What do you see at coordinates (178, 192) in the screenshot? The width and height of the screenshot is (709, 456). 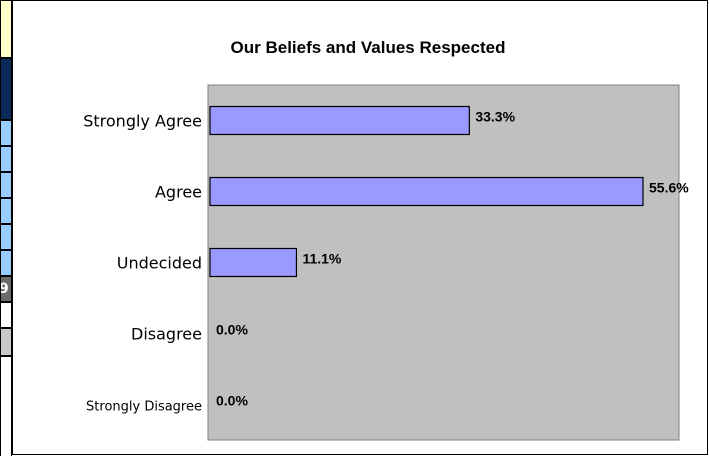 I see `category-label: Agree` at bounding box center [178, 192].